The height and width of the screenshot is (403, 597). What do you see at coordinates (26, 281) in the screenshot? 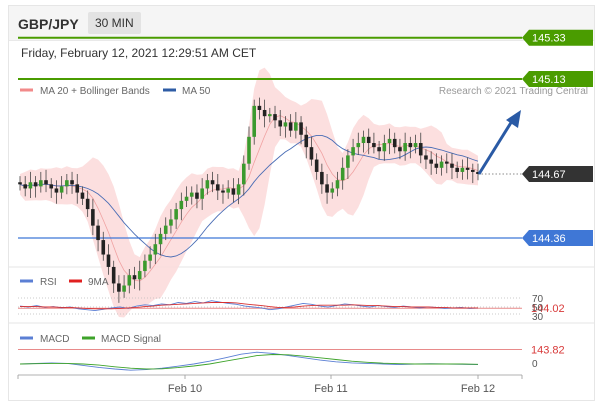
I see `rsi-legend-swatch` at bounding box center [26, 281].